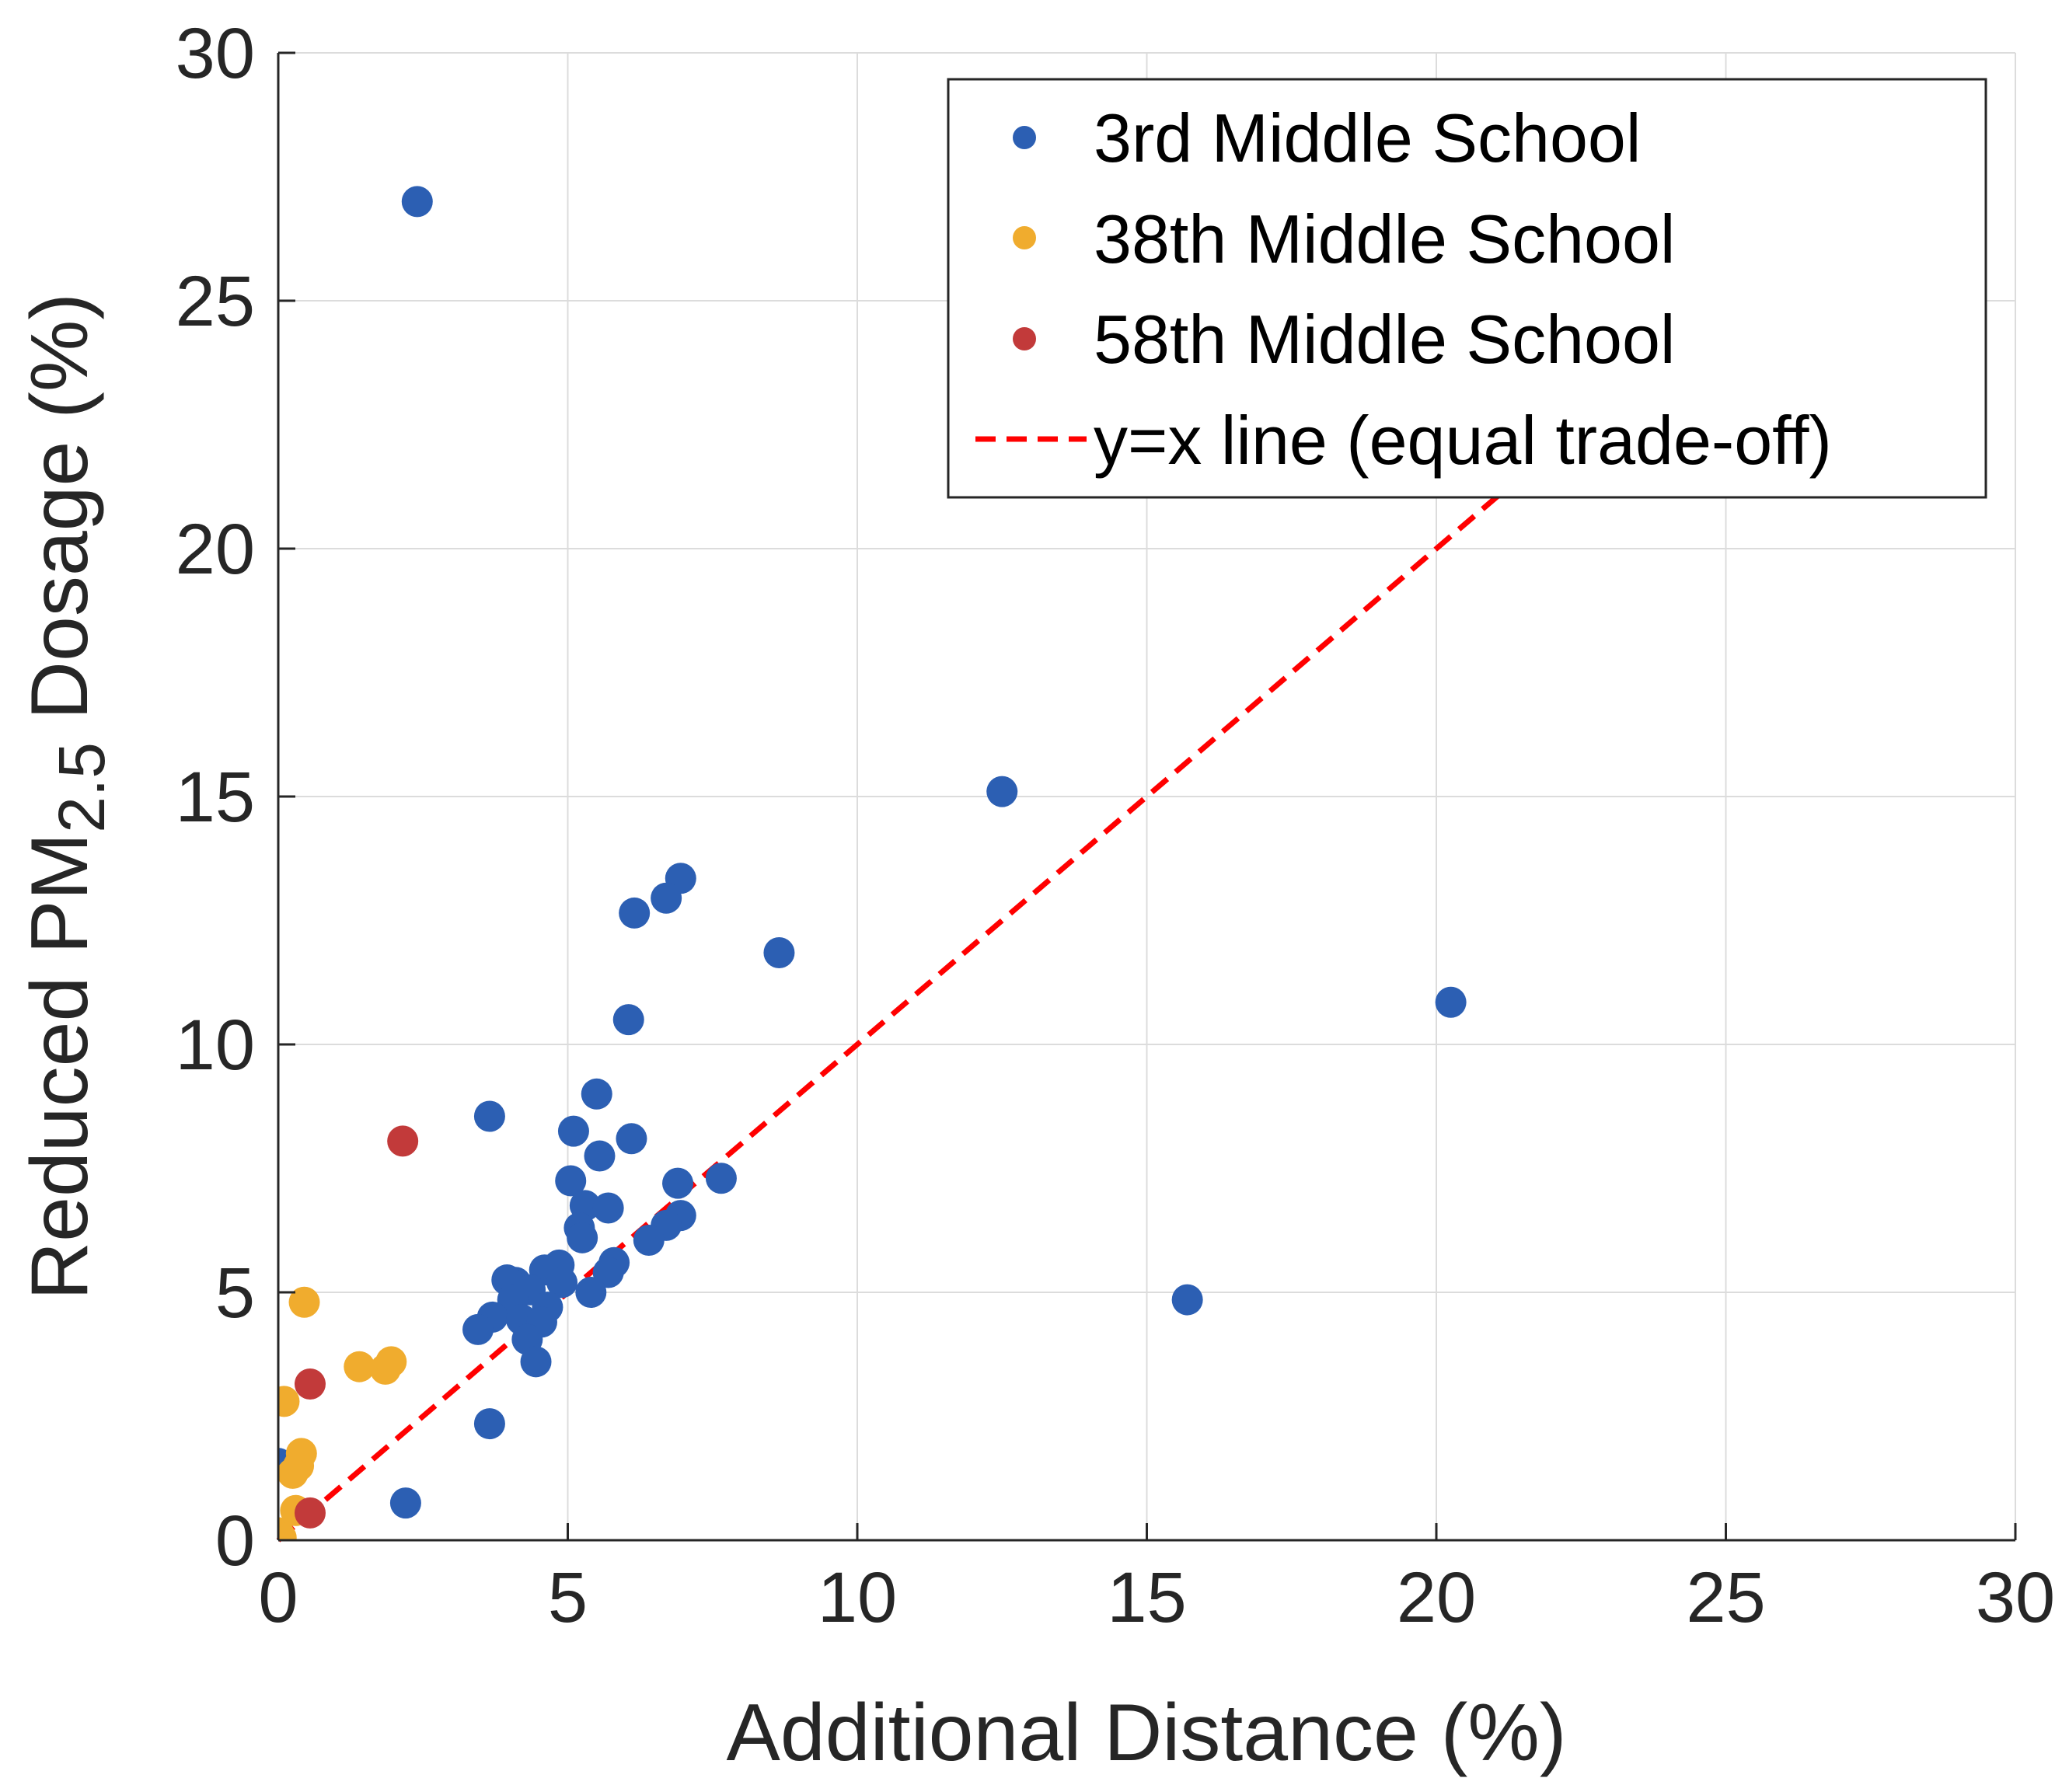  I want to click on legend-label-38th: 38th Middle School, so click(1384, 239).